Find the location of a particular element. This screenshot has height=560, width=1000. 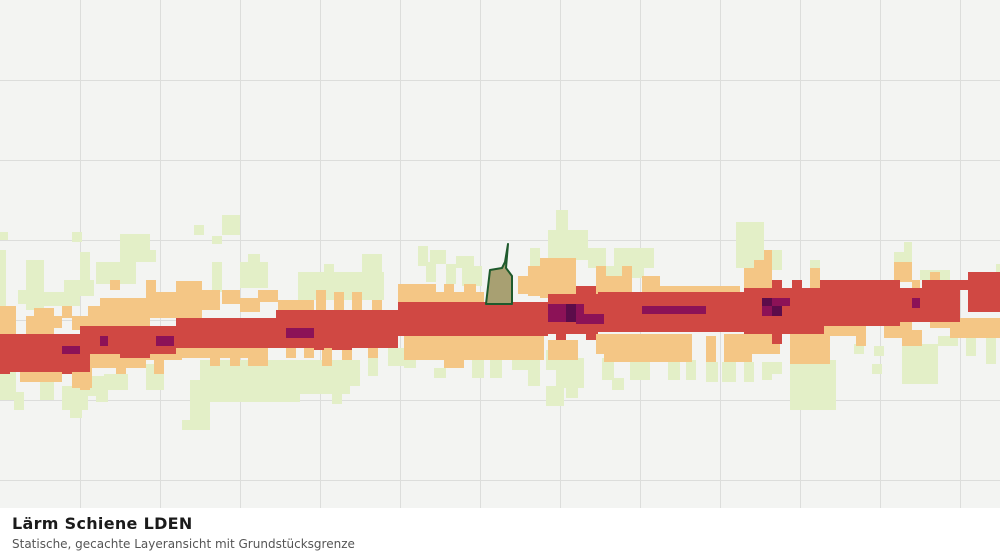

noise-zone-very-high is located at coordinates (491, 326).